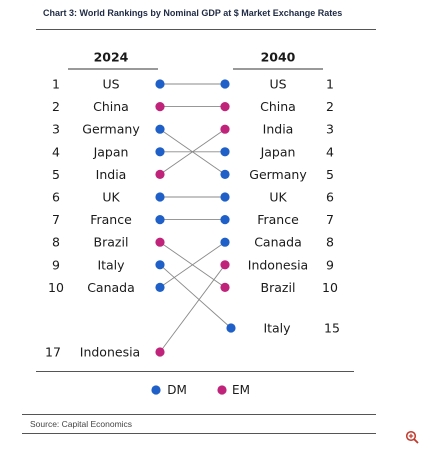 The width and height of the screenshot is (424, 450). What do you see at coordinates (111, 264) in the screenshot?
I see `label-2024-italy: Italy` at bounding box center [111, 264].